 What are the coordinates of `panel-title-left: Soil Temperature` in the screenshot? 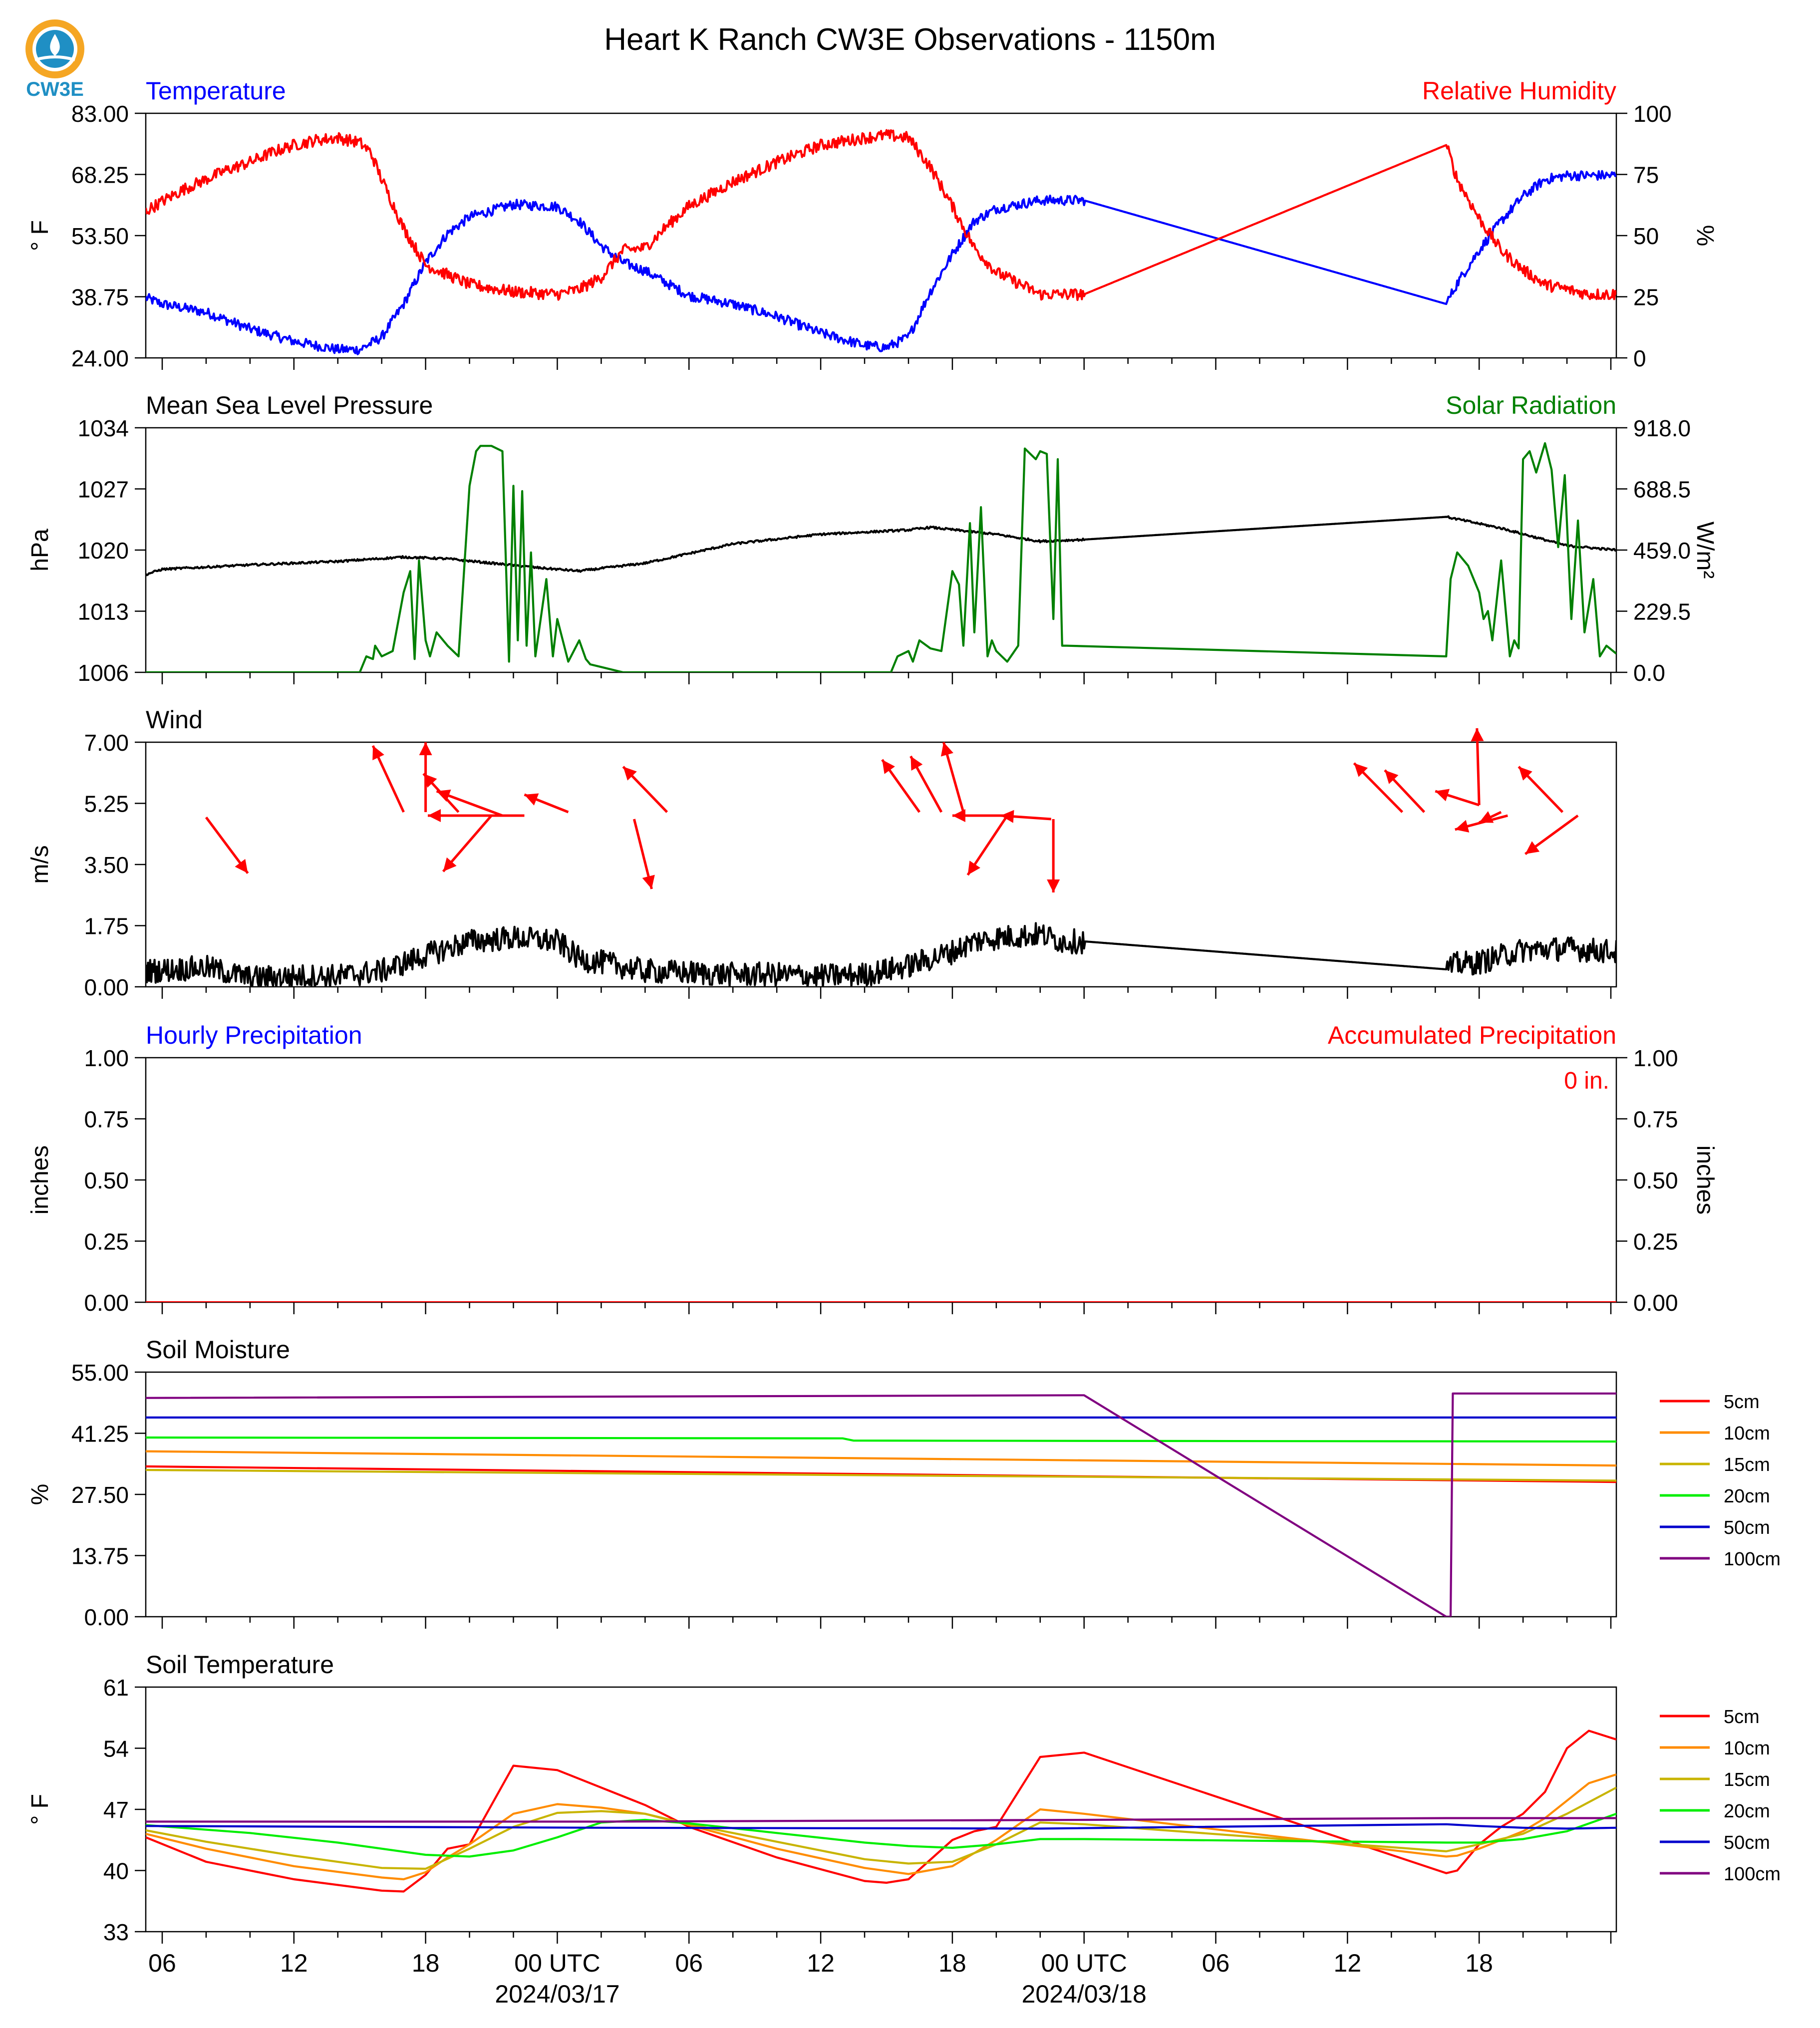 It's located at (240, 1665).